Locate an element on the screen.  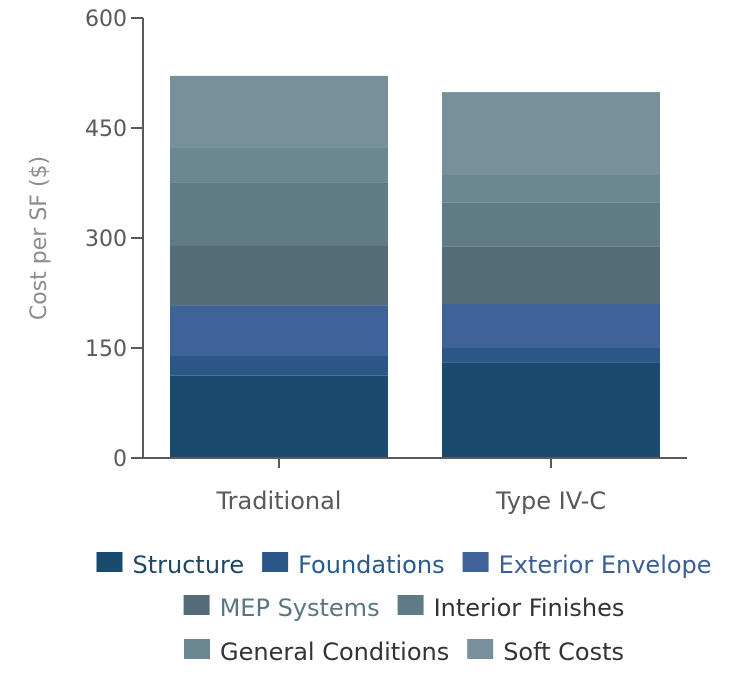
legend-label-mep-systems: MEP Systems is located at coordinates (300, 608).